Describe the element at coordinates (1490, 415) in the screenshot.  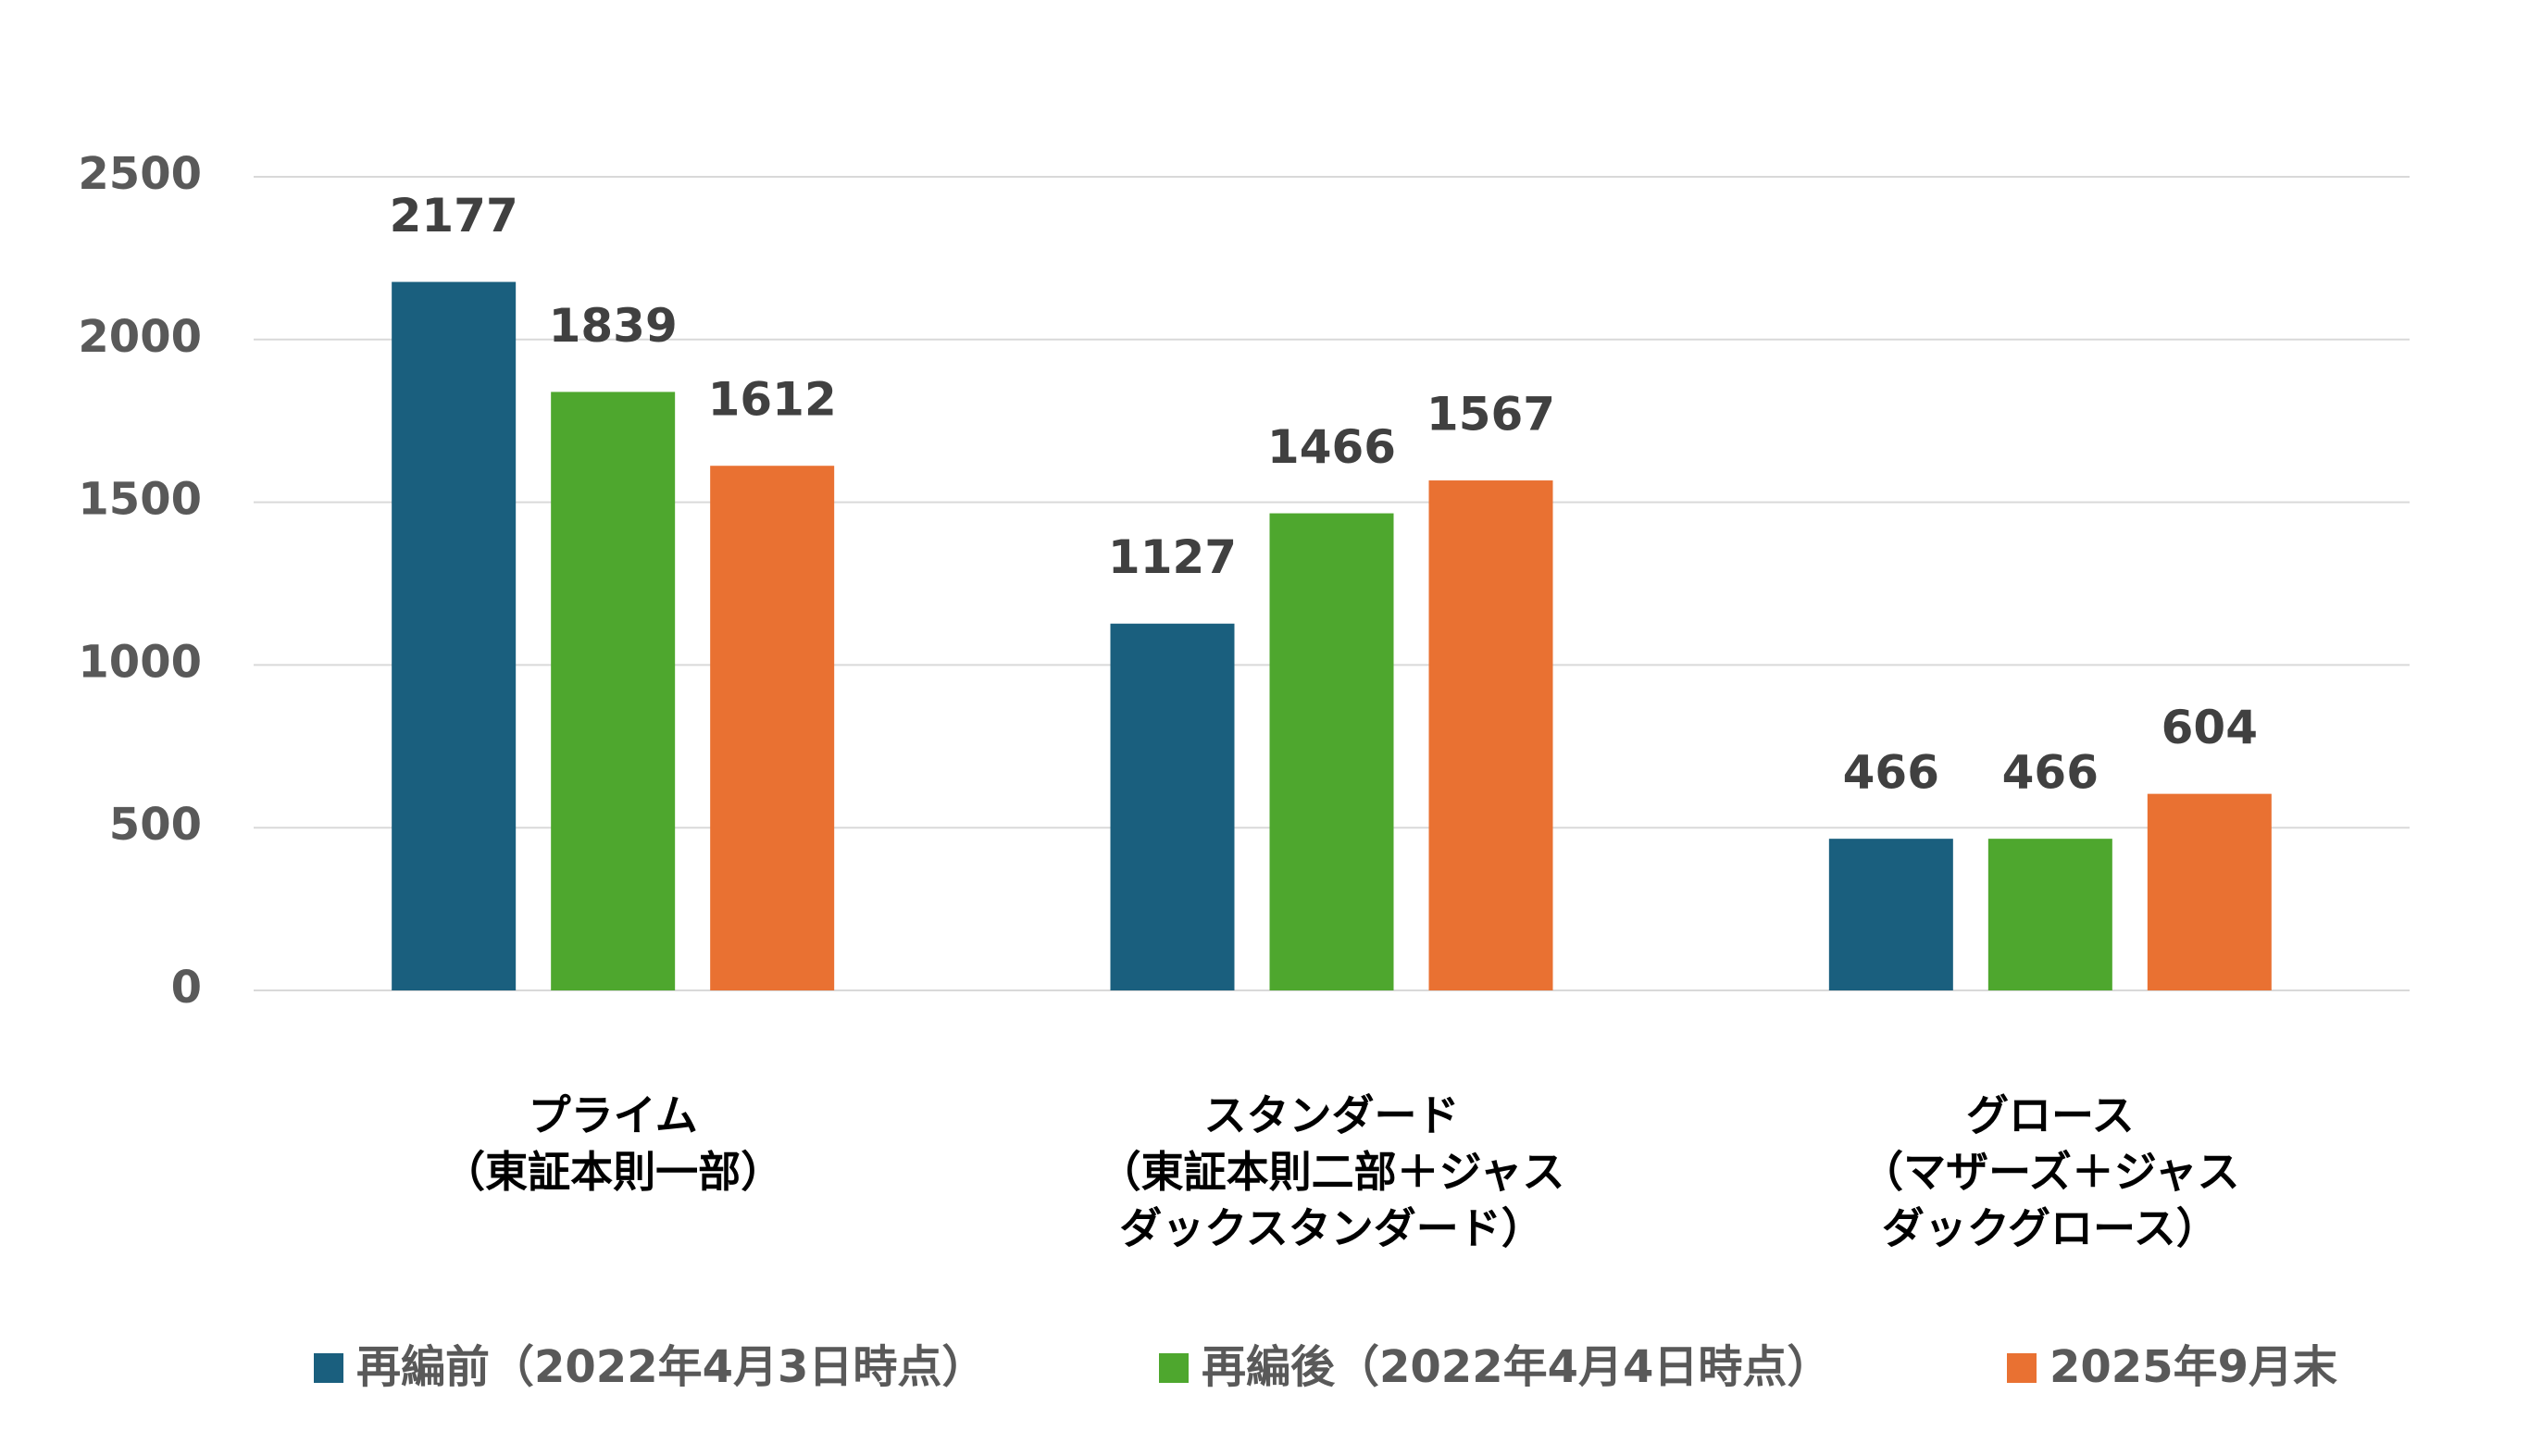
I see `value-label: 1567` at that location.